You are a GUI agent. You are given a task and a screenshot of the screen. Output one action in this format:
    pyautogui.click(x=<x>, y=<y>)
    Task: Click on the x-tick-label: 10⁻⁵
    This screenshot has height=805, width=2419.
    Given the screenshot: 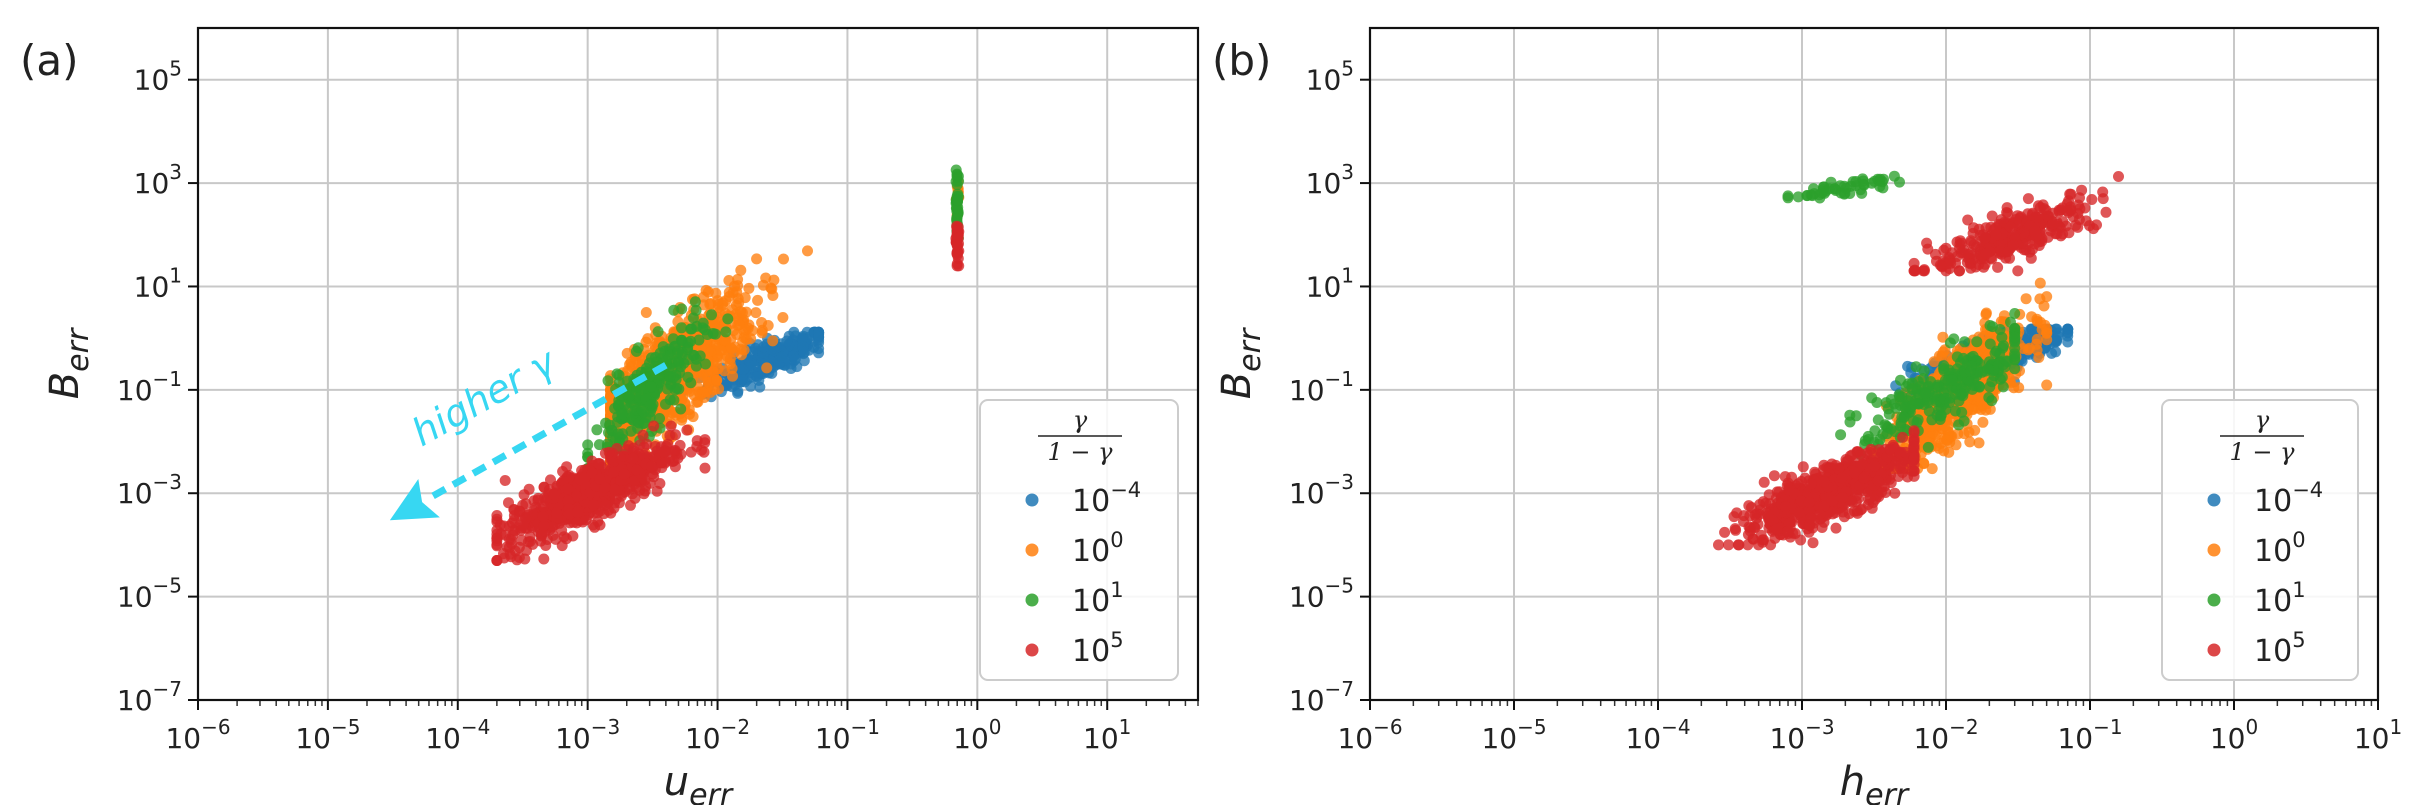 What is the action you would take?
    pyautogui.click(x=327, y=735)
    